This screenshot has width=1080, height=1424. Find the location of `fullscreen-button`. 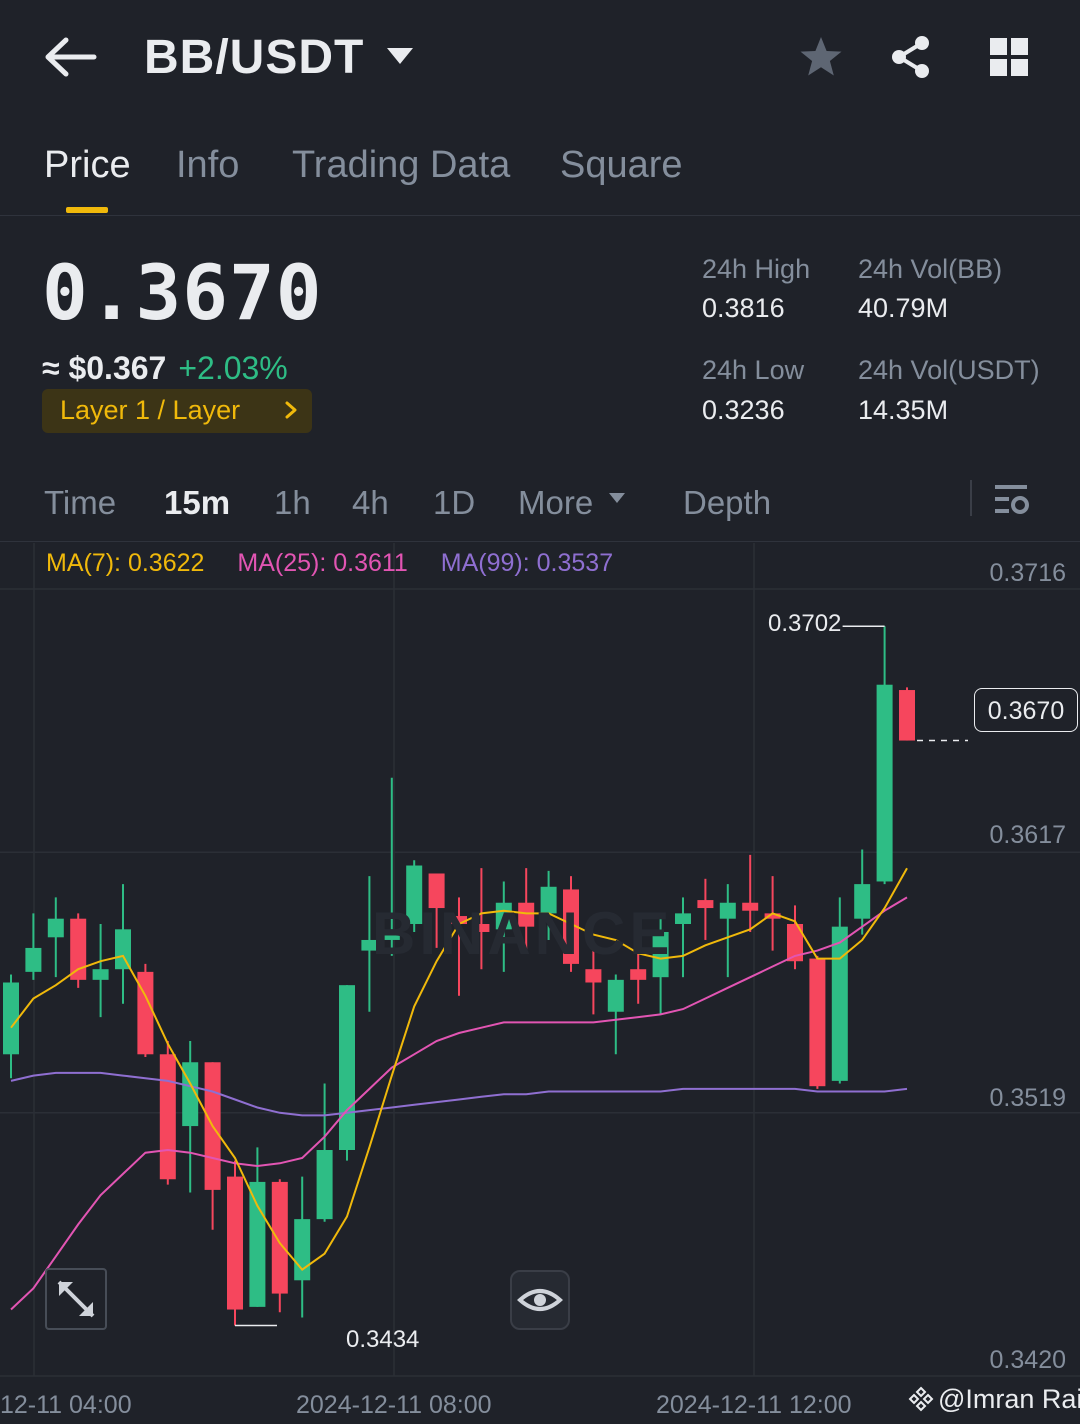

fullscreen-button is located at coordinates (76, 1299).